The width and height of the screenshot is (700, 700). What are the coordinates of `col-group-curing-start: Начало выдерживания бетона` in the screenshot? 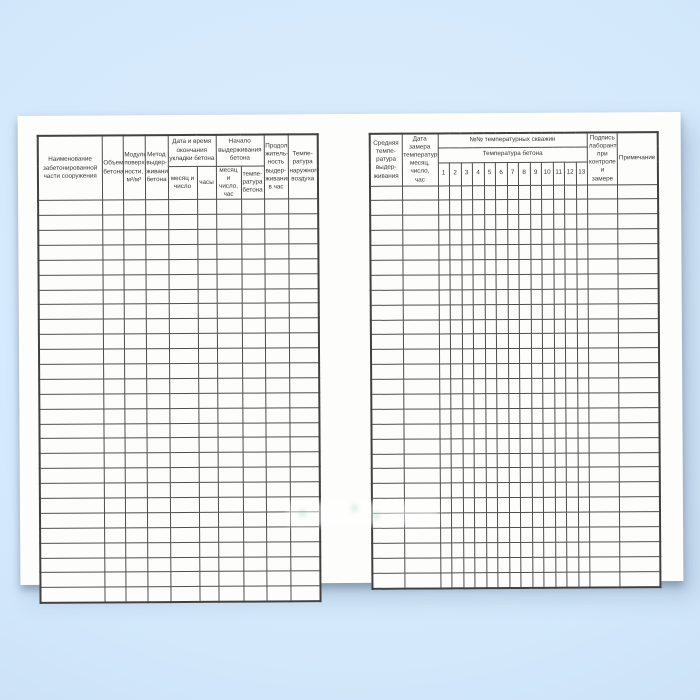 It's located at (239, 150).